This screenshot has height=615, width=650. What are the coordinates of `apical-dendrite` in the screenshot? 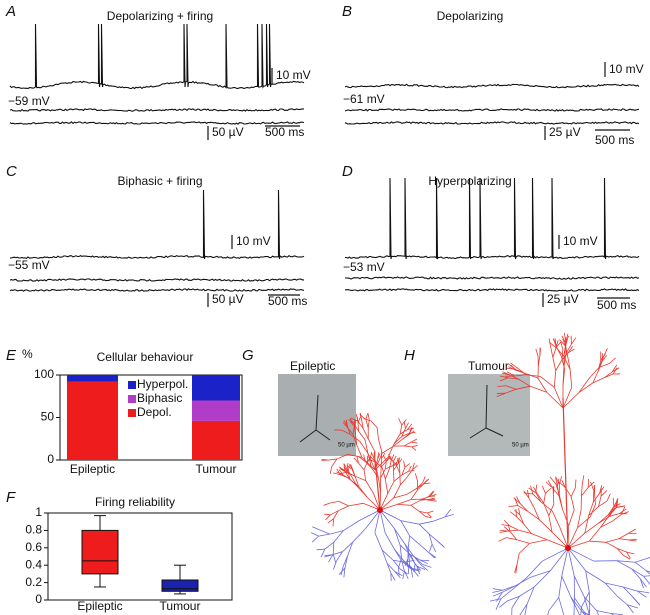 It's located at (565, 473).